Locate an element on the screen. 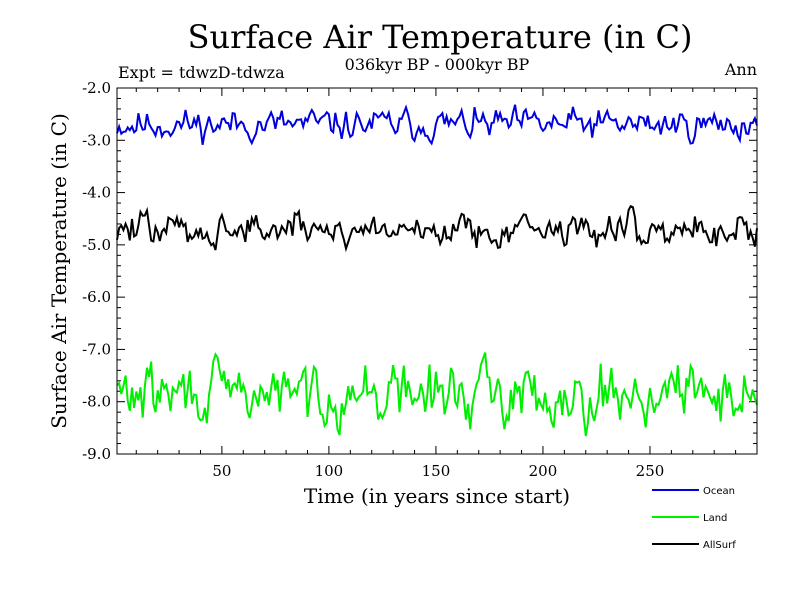 This screenshot has width=800, height=600. legend-label-ocean: Ocean is located at coordinates (719, 491).